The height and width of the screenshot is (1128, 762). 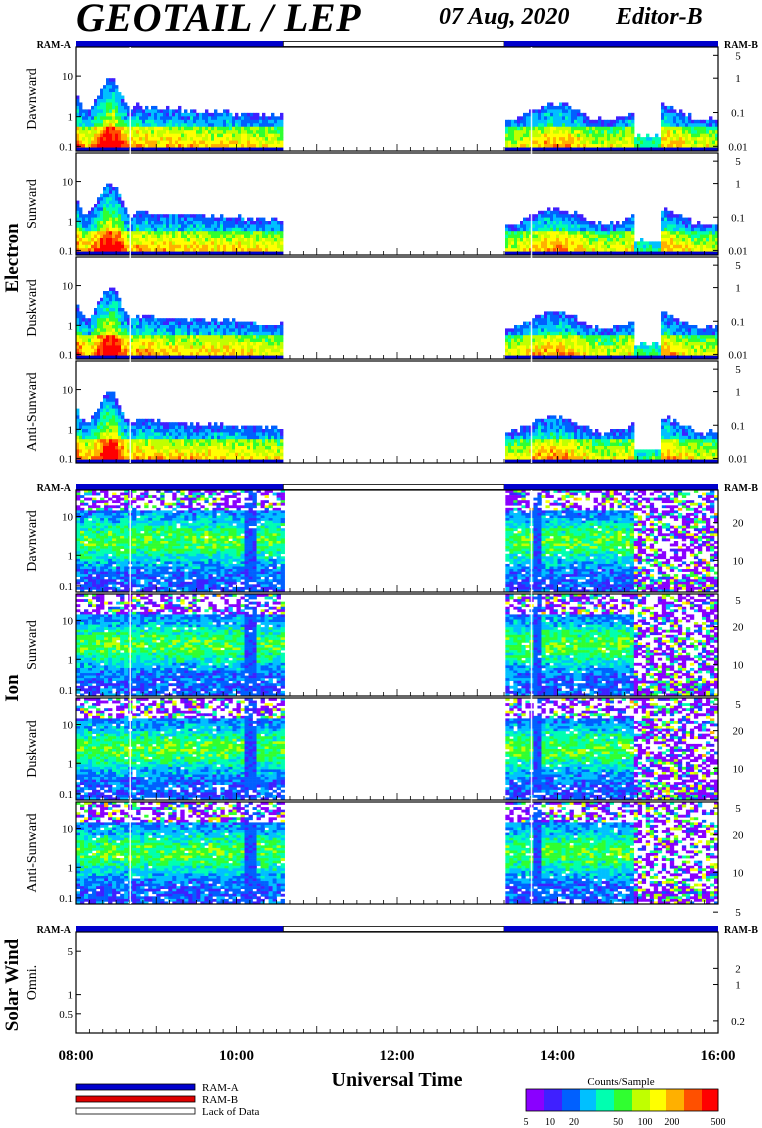 I want to click on plot-date: 07 Aug, 2020, so click(x=504, y=17).